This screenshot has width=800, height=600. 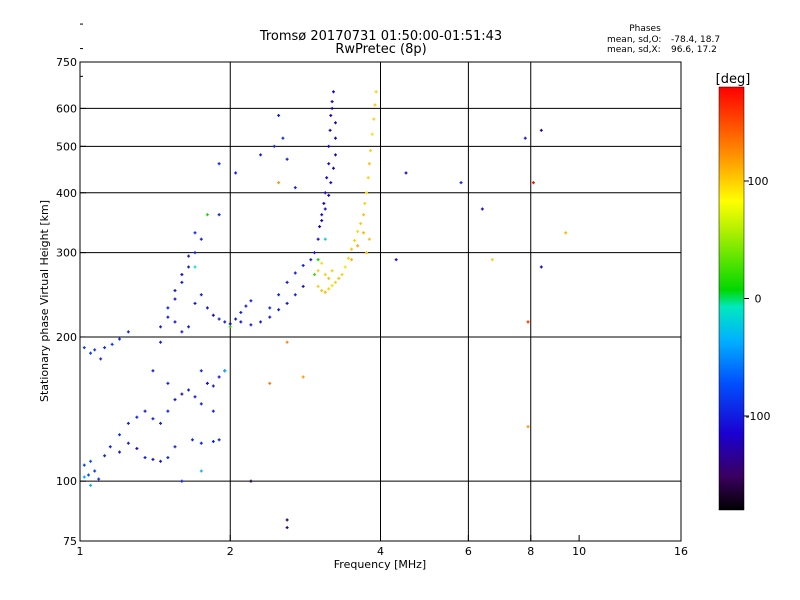 What do you see at coordinates (380, 36) in the screenshot?
I see `chart-title: Tromsø 20170731 01:50:00-01:51:43` at bounding box center [380, 36].